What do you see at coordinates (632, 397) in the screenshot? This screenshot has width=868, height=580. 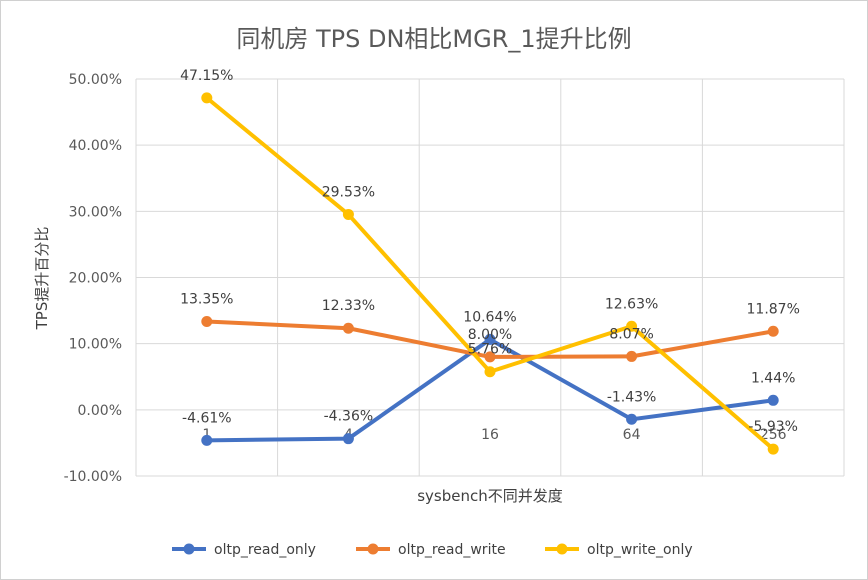 I see `data-label-oltp_read_only: -1.43%` at bounding box center [632, 397].